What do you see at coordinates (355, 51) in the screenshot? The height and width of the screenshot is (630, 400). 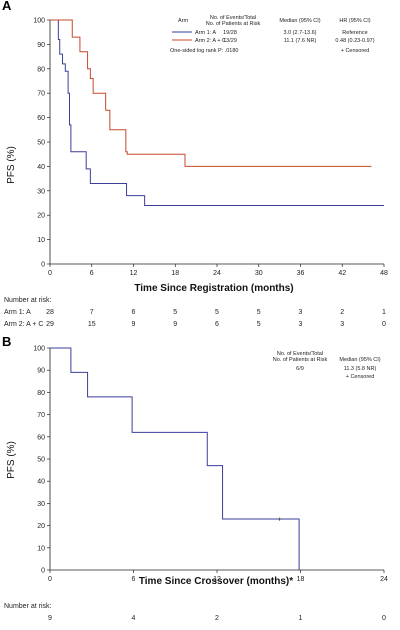 I see `legend-a-censored: + Censored` at bounding box center [355, 51].